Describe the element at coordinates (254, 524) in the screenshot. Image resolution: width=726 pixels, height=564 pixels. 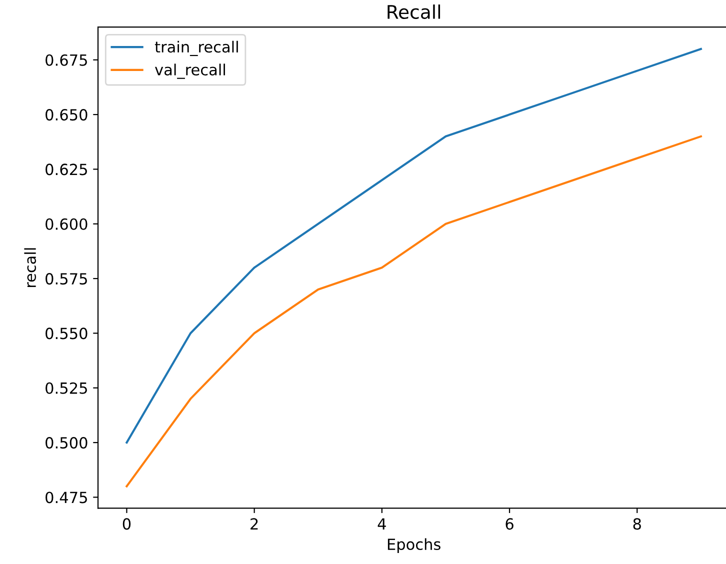
I see `x-tick-label: 2` at that location.